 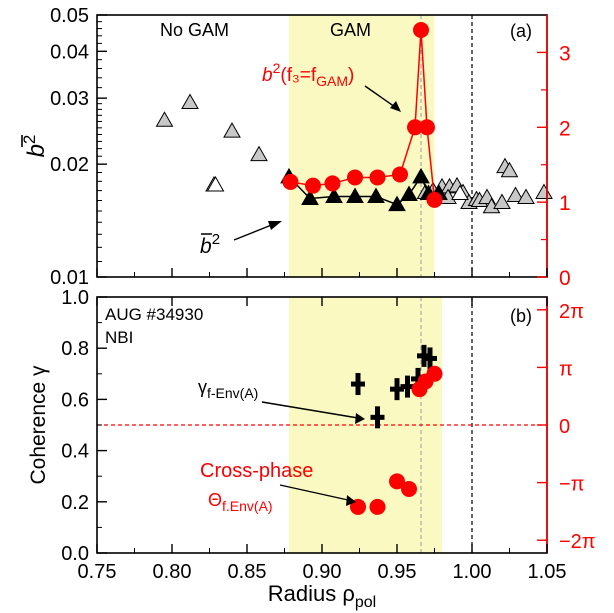 I want to click on y-label-a-b: b, so click(x=36, y=150).